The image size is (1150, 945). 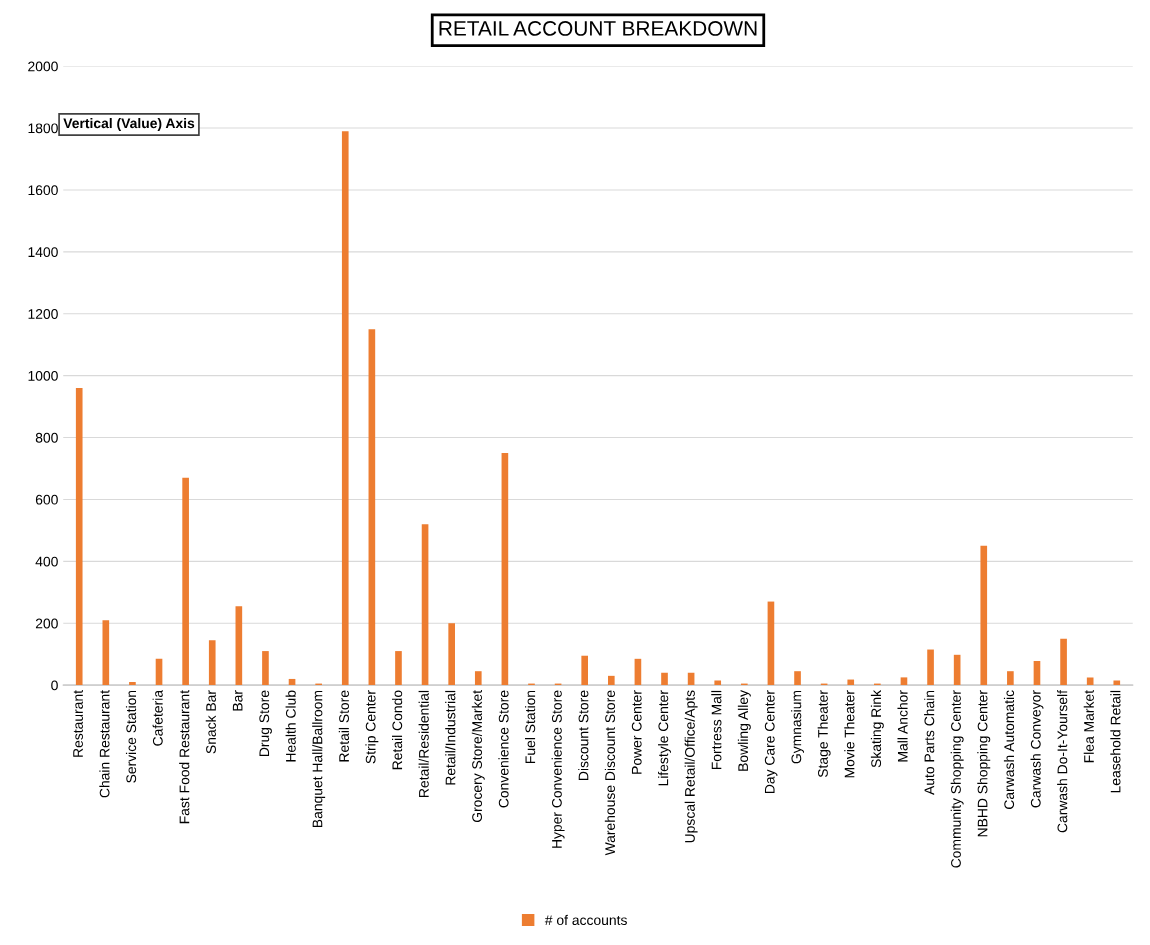 I want to click on x-tick-label: Leasehold Retail, so click(x=1115, y=741).